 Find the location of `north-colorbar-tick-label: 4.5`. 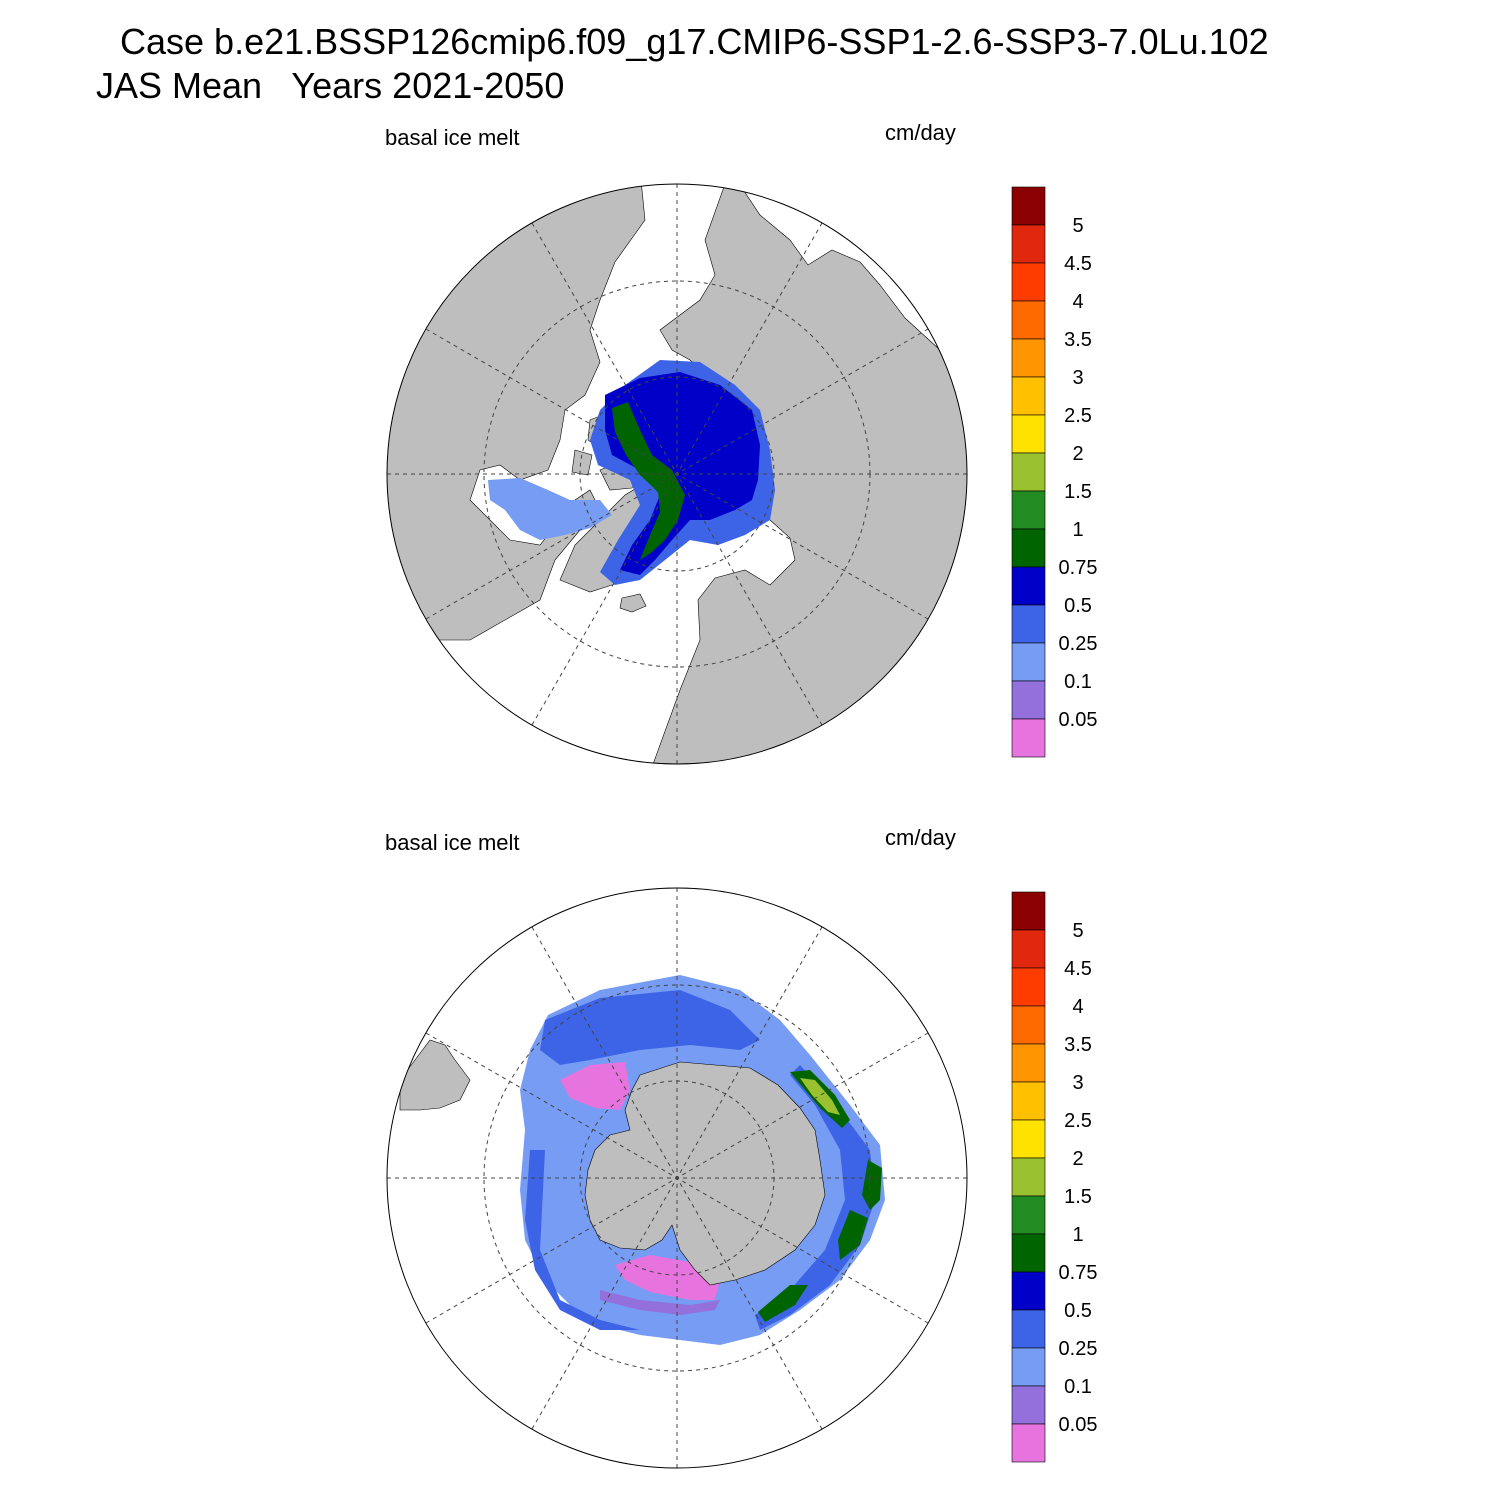

north-colorbar-tick-label: 4.5 is located at coordinates (1078, 264).